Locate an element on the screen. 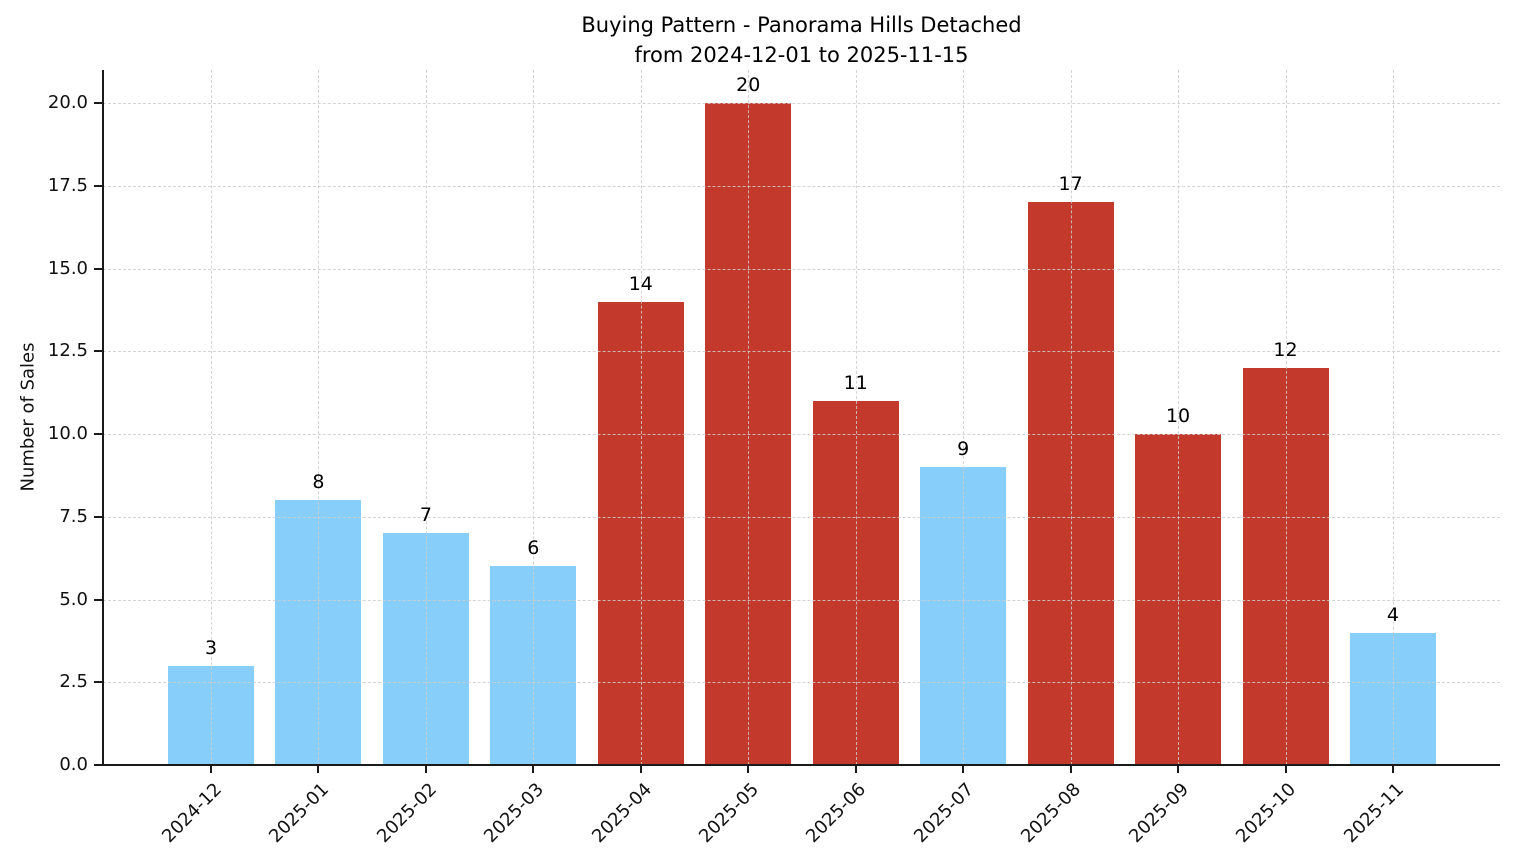 The image size is (1514, 863). bar-value-label: 8 is located at coordinates (318, 482).